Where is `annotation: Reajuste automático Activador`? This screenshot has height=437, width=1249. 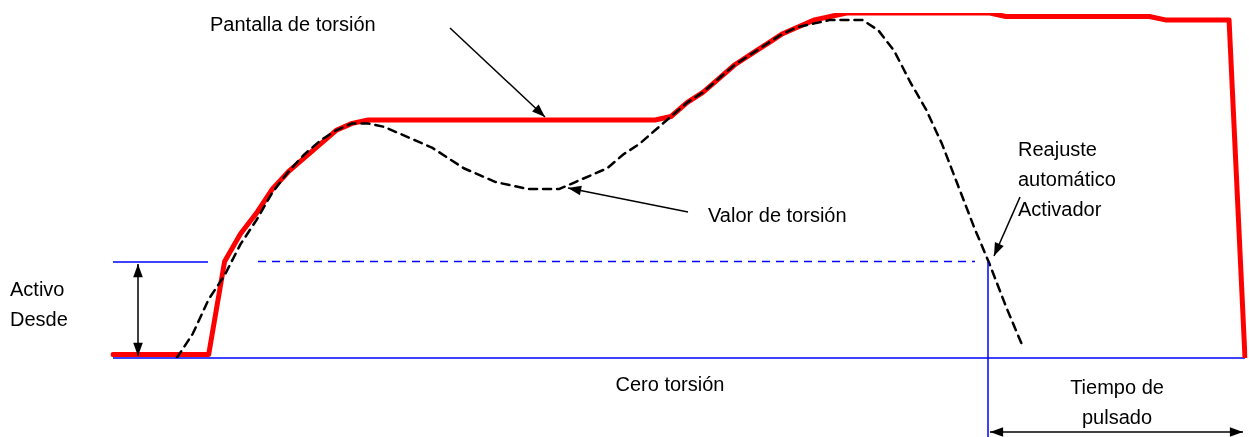 annotation: Reajuste automático Activador is located at coordinates (1067, 178).